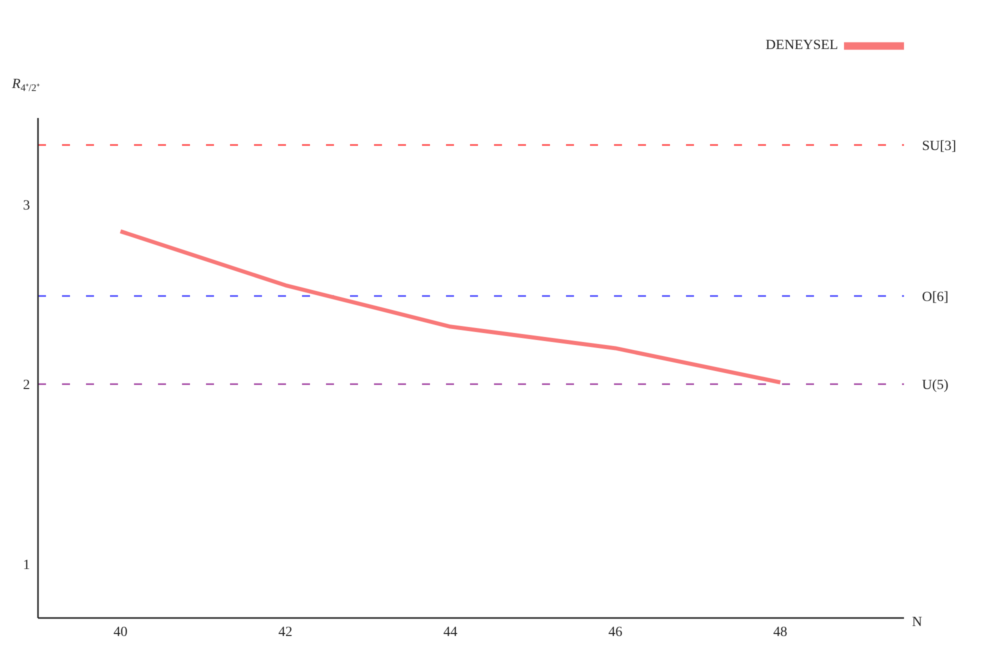 The image size is (992, 669). What do you see at coordinates (802, 45) in the screenshot?
I see `legend-label: DENEYSEL` at bounding box center [802, 45].